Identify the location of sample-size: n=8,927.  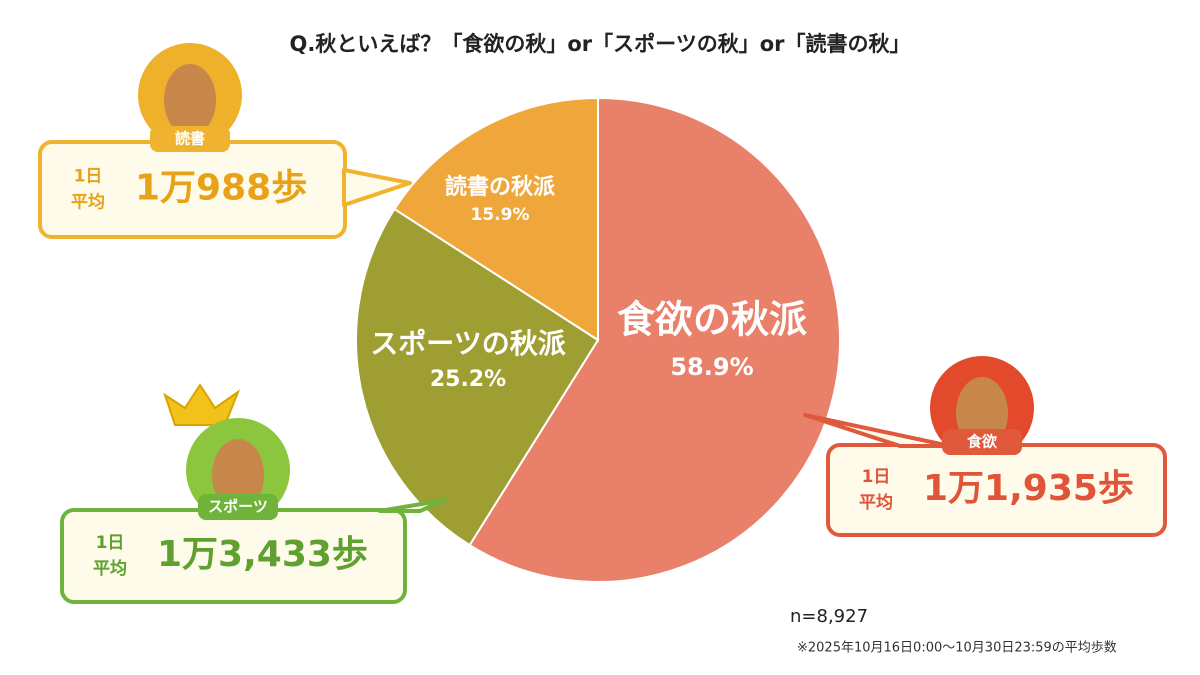
(829, 616).